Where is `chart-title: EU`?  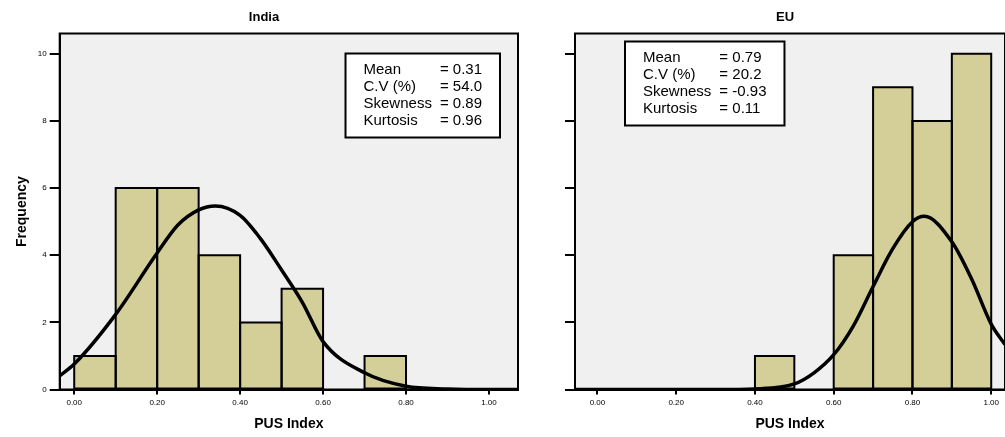 chart-title: EU is located at coordinates (785, 17).